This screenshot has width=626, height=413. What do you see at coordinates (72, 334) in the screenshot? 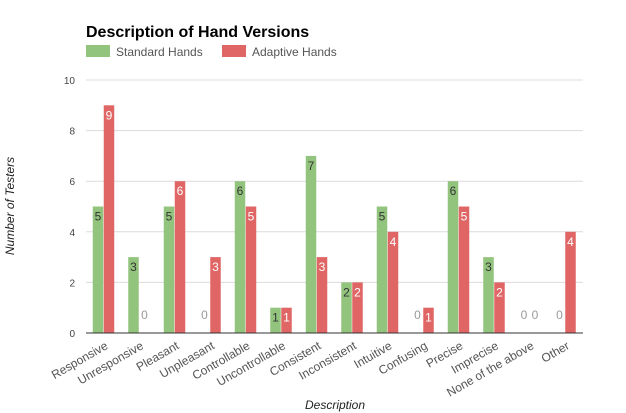
I see `y-tick-label: 0` at bounding box center [72, 334].